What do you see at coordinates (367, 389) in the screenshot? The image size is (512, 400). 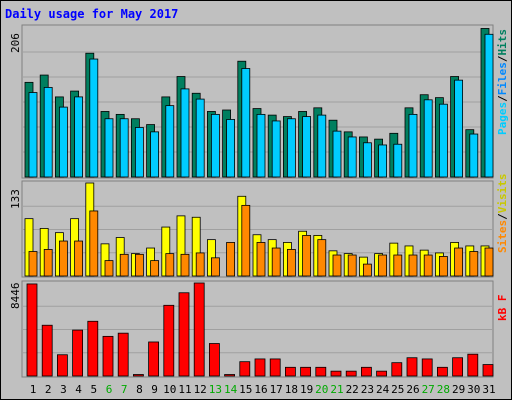 I see `x-day-label: 23` at bounding box center [367, 389].